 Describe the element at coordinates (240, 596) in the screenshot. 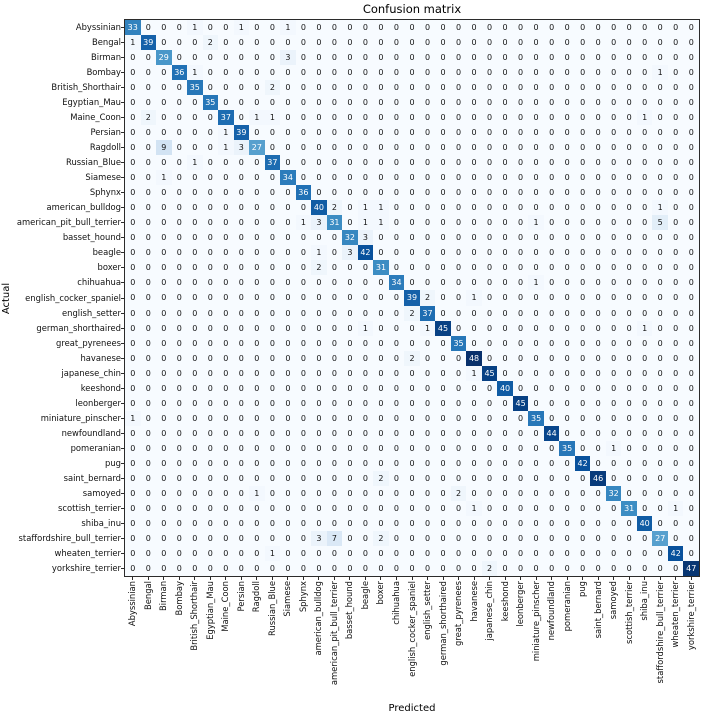

I see `x-tick-label: Persian` at that location.